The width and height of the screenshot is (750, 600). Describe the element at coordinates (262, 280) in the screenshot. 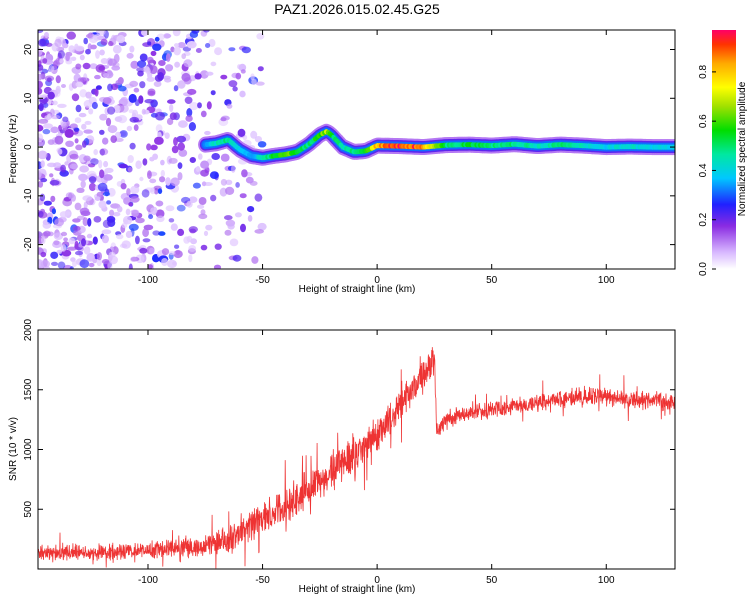

I see `x-tick-label: -50` at that location.